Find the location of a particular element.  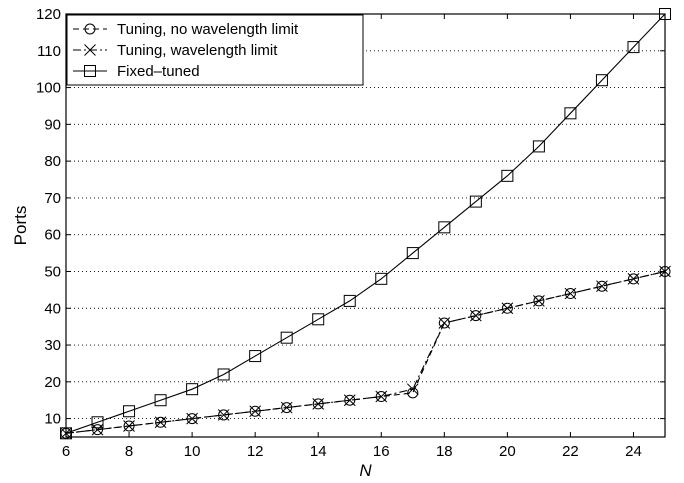

x-tick-label: 20 is located at coordinates (507, 451).